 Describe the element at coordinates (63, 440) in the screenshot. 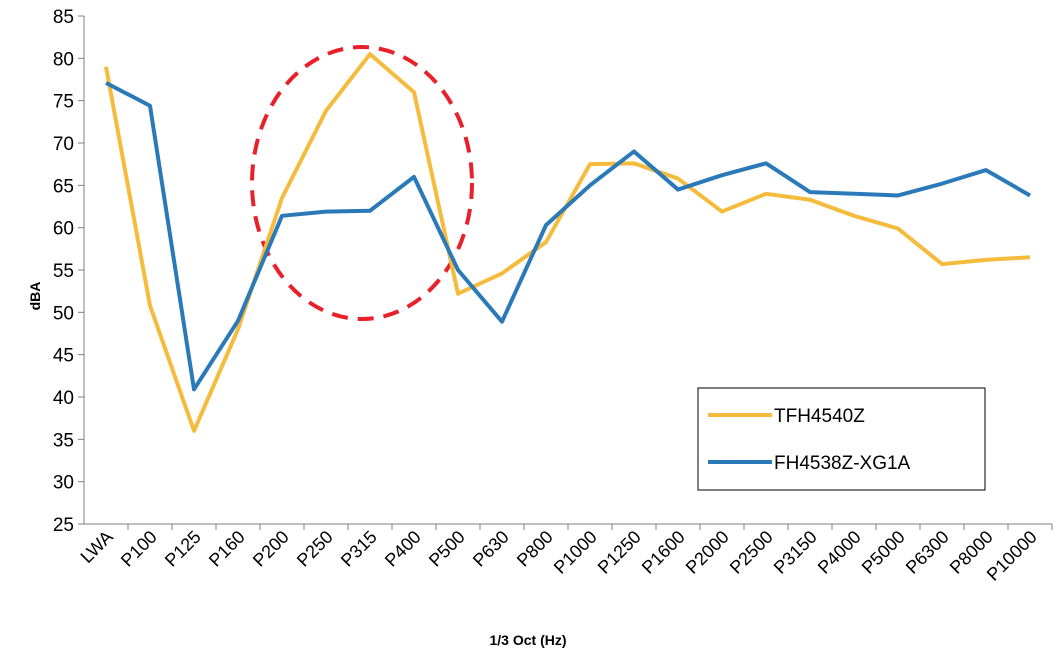

I see `y-tick-label: 35` at that location.